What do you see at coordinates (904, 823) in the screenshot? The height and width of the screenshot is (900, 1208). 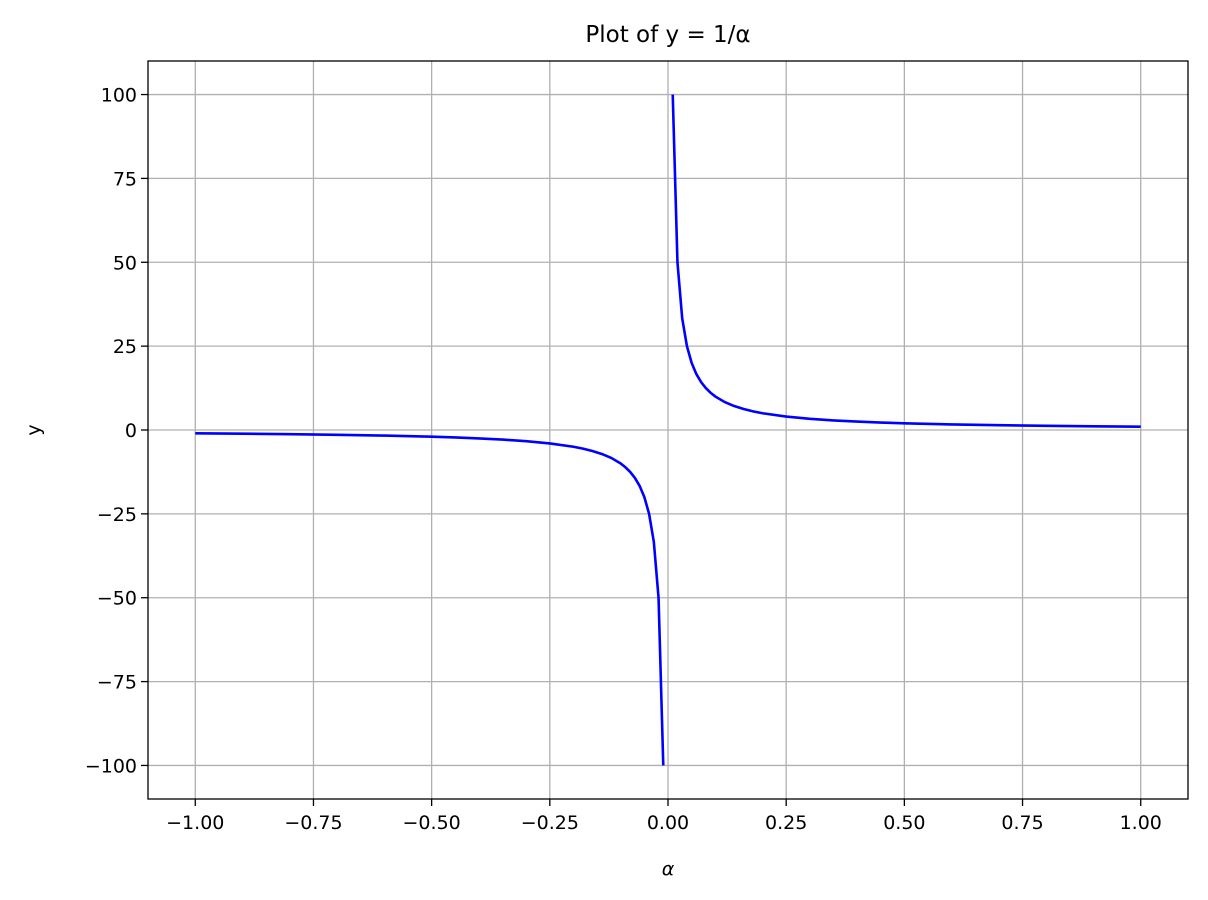 I see `x-tick-label: 0.50` at bounding box center [904, 823].